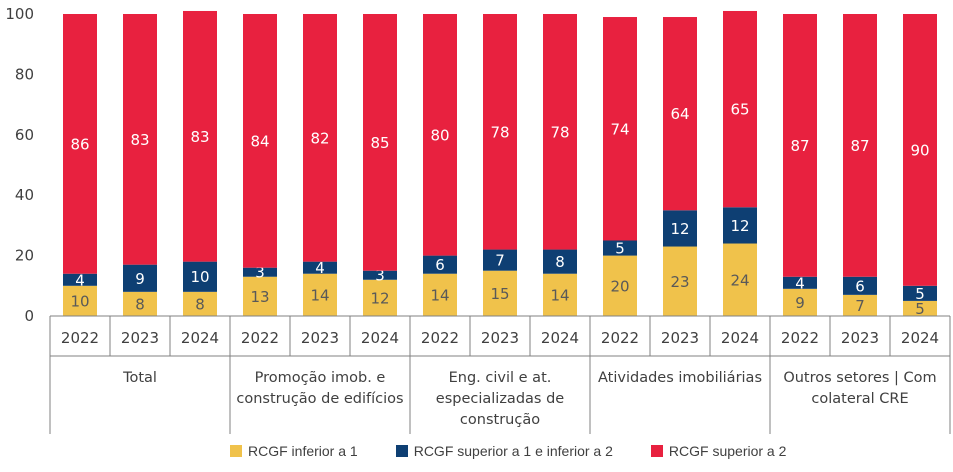 This screenshot has height=472, width=953. I want to click on data-label: 23, so click(679, 282).